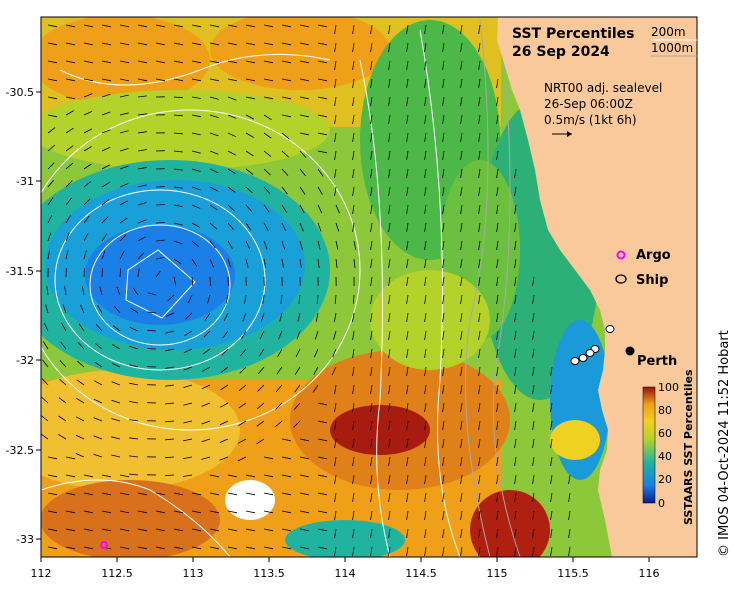  I want to click on y-axis-labels: -30.5 -31 -31.5 -32 -32.5 -33, so click(20, 316).